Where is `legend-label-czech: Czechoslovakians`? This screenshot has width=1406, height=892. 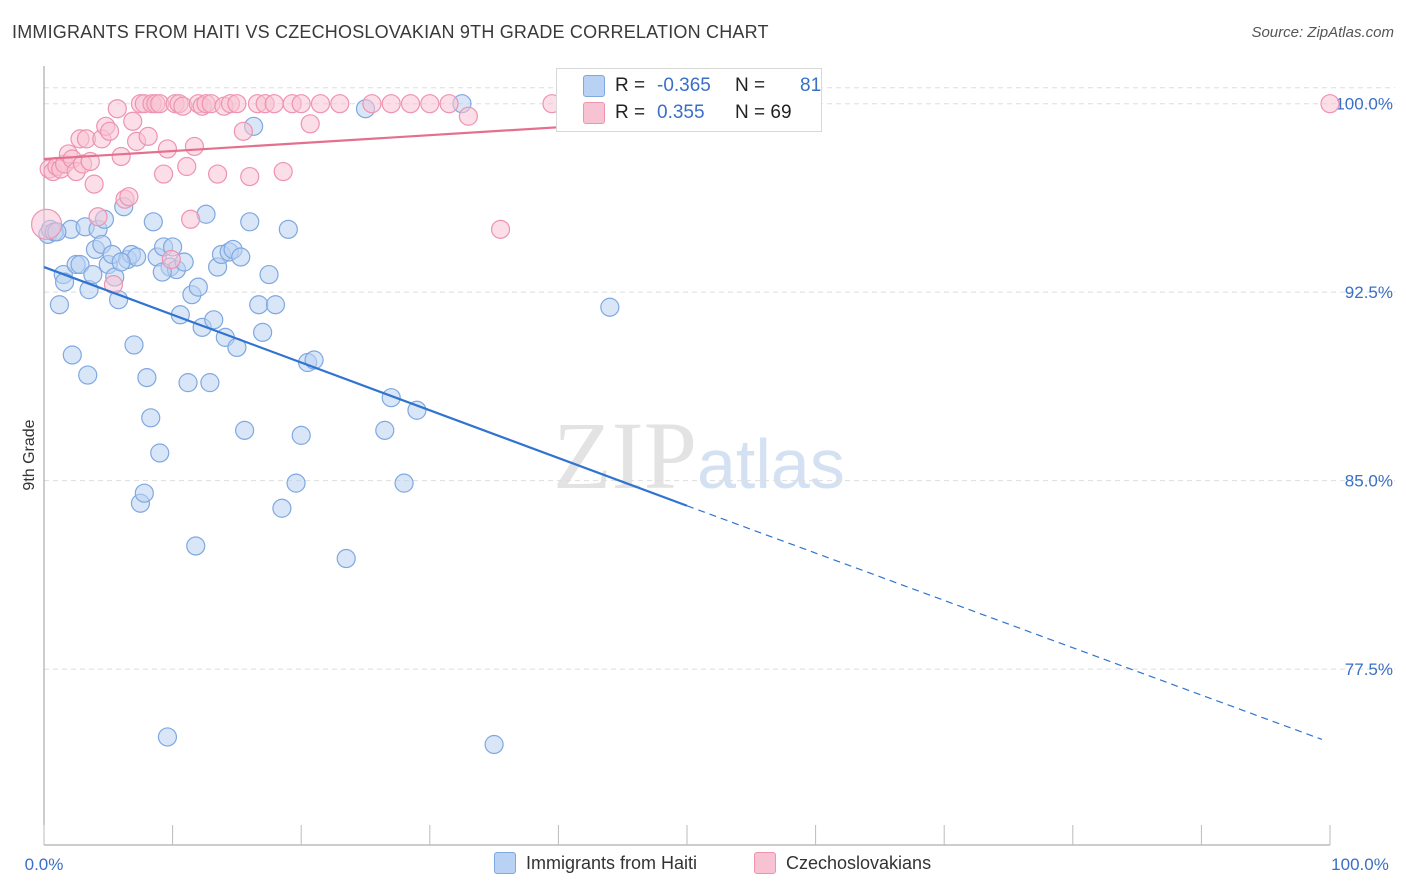 legend-label-czech: Czechoslovakians is located at coordinates (859, 862).